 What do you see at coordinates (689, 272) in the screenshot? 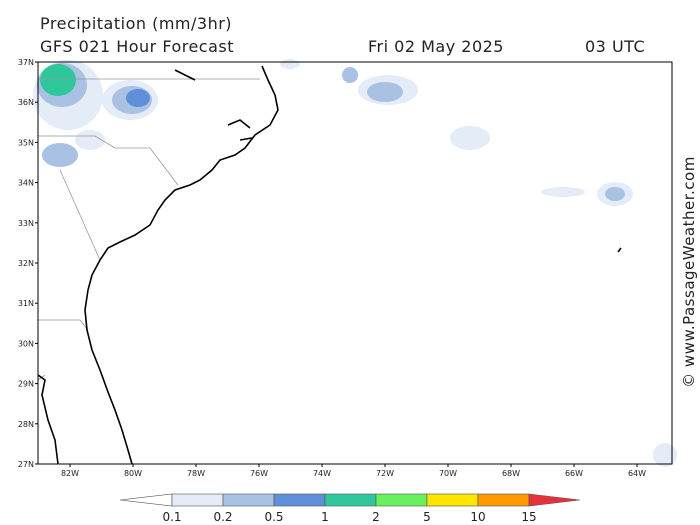
I see `credit: © www.PassageWeather.com` at bounding box center [689, 272].